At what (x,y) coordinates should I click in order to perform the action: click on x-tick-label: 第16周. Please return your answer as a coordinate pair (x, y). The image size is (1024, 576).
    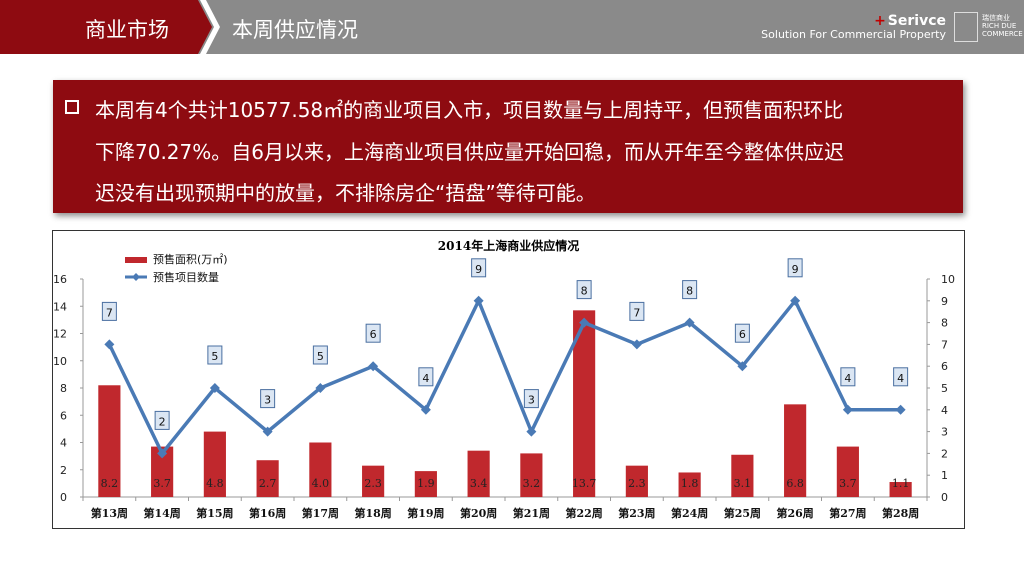
    Looking at the image, I should click on (267, 513).